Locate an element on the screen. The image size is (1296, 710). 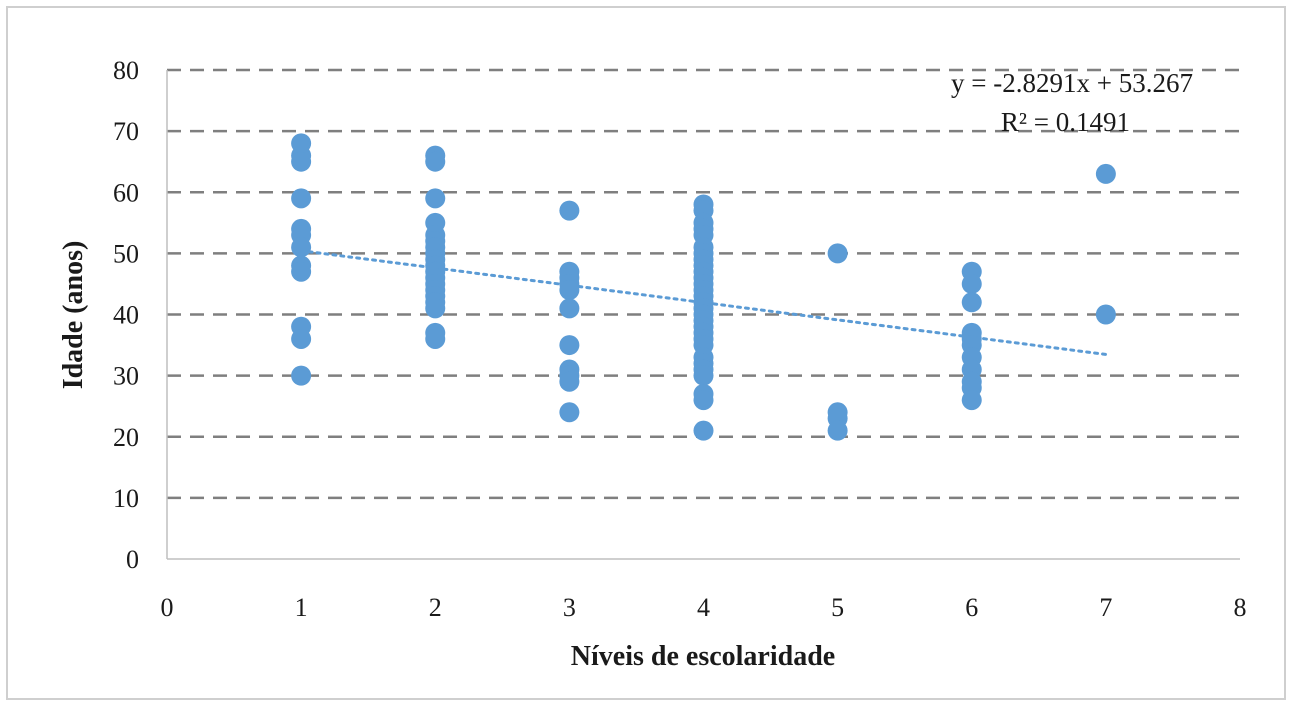
y-tick-labels: 0 10 20 30 40 50 60 70 80 is located at coordinates (126, 315).